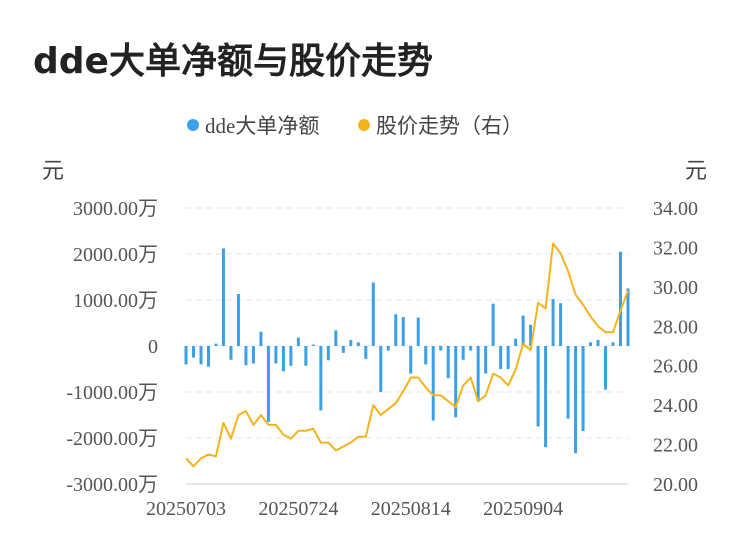 This screenshot has height=558, width=750. I want to click on right-tick-label: 34.00, so click(675, 209).